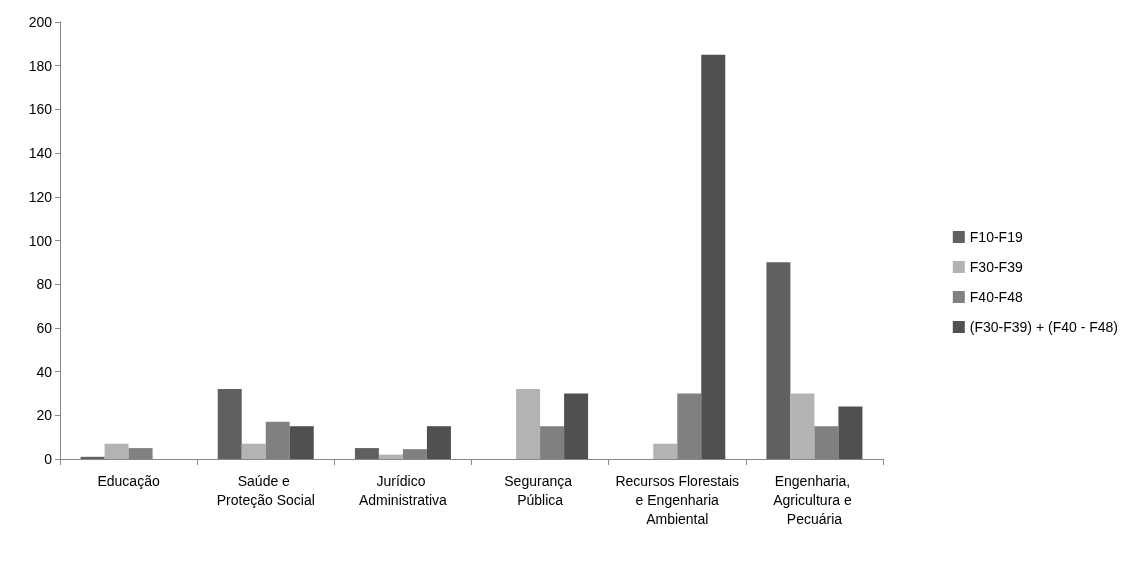 The image size is (1133, 564). I want to click on y-tick-label: 120, so click(40, 196).